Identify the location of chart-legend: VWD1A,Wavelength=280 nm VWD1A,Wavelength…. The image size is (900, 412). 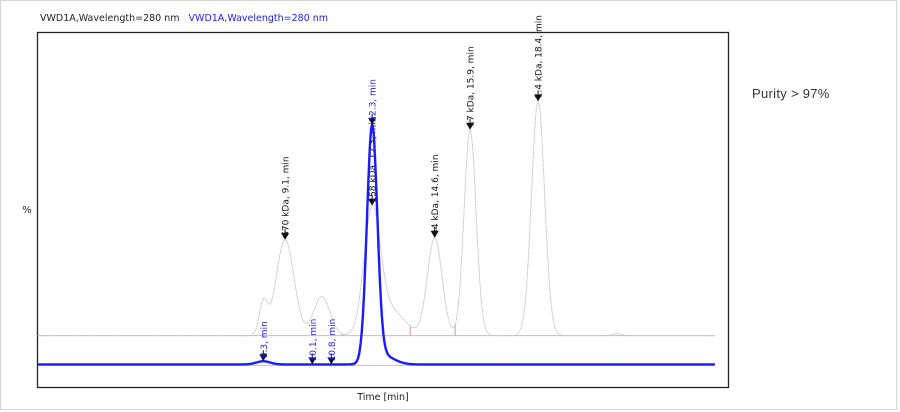
(187, 18).